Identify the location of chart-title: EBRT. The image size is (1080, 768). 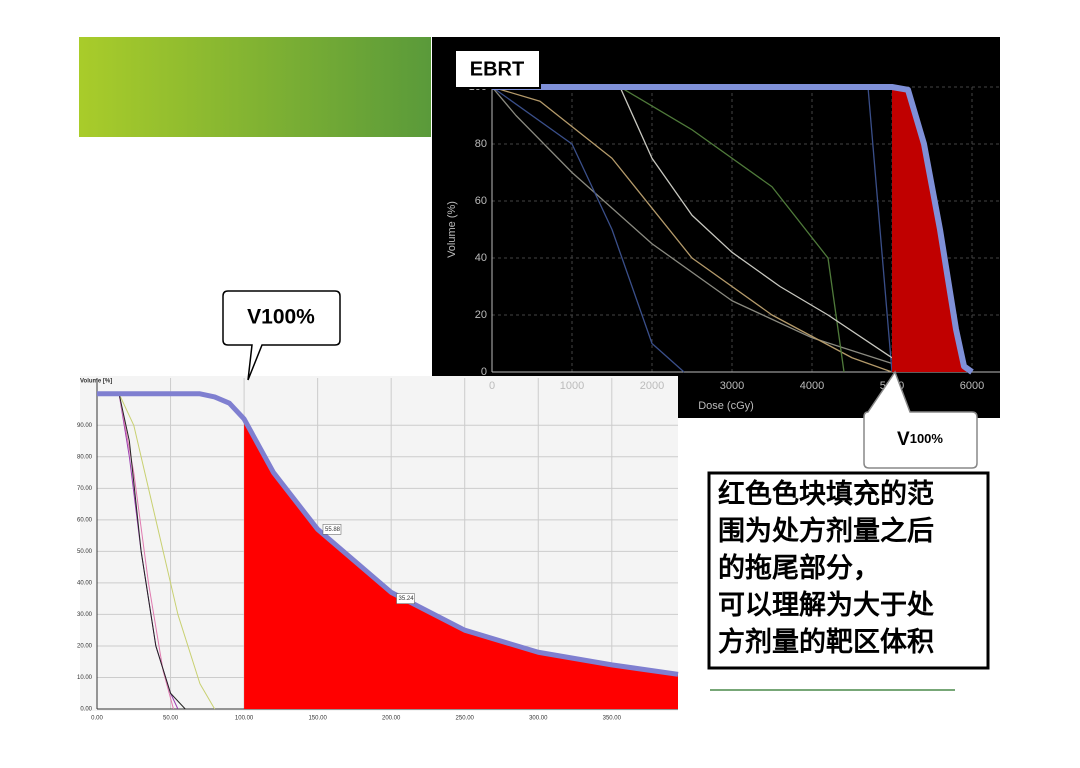
(497, 69).